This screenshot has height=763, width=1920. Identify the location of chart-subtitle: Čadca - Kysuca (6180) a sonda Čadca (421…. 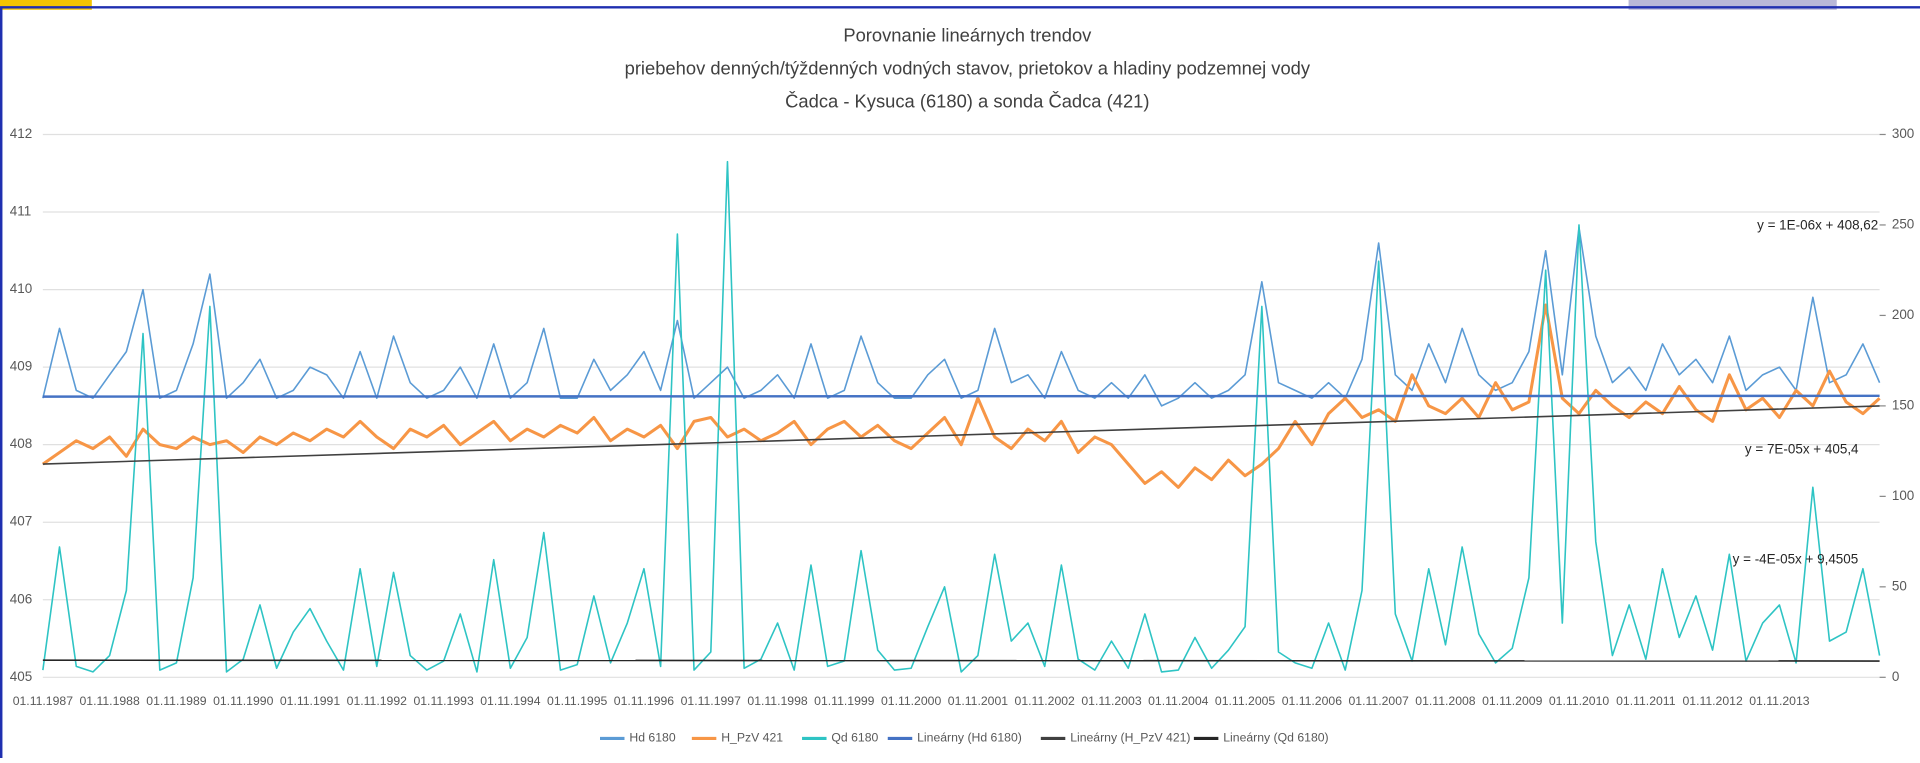
(967, 101).